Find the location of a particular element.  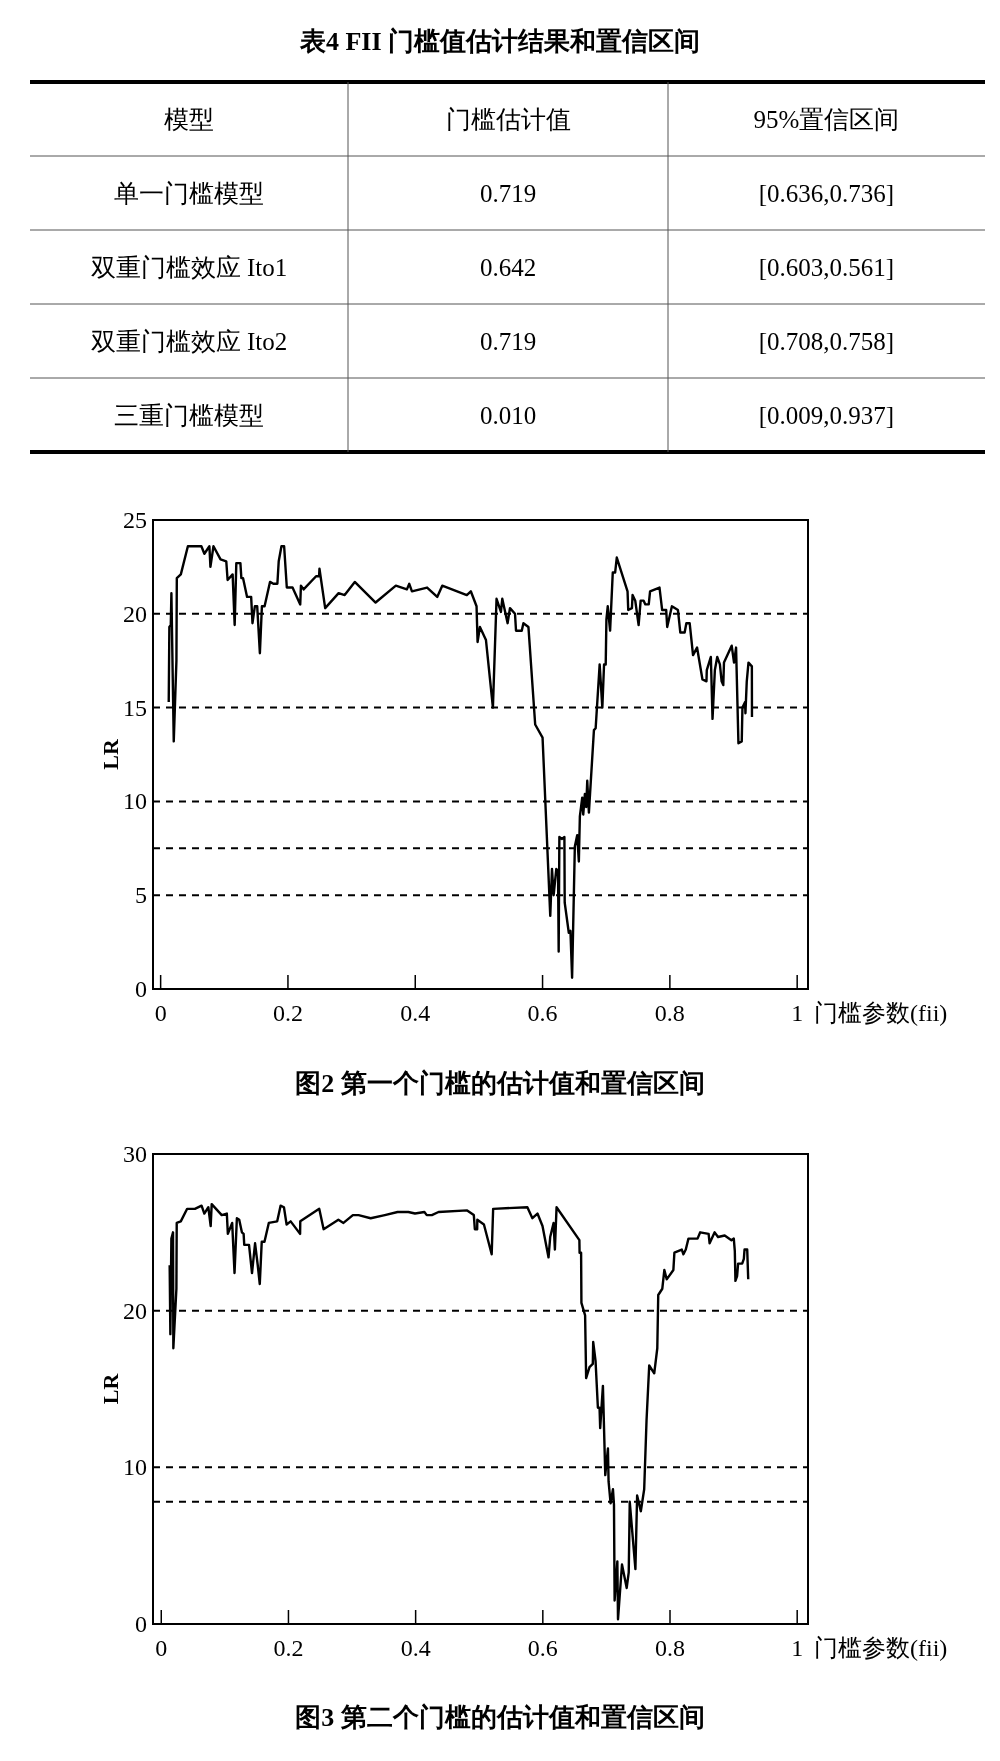

text: 三重门槛模型 is located at coordinates (189, 415).